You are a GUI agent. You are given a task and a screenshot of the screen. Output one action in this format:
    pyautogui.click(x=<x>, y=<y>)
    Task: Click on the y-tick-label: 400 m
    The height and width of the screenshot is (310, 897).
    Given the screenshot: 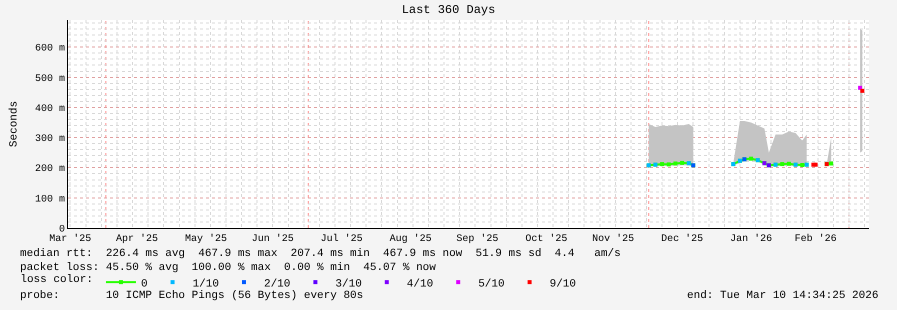 What is the action you would take?
    pyautogui.click(x=49, y=109)
    